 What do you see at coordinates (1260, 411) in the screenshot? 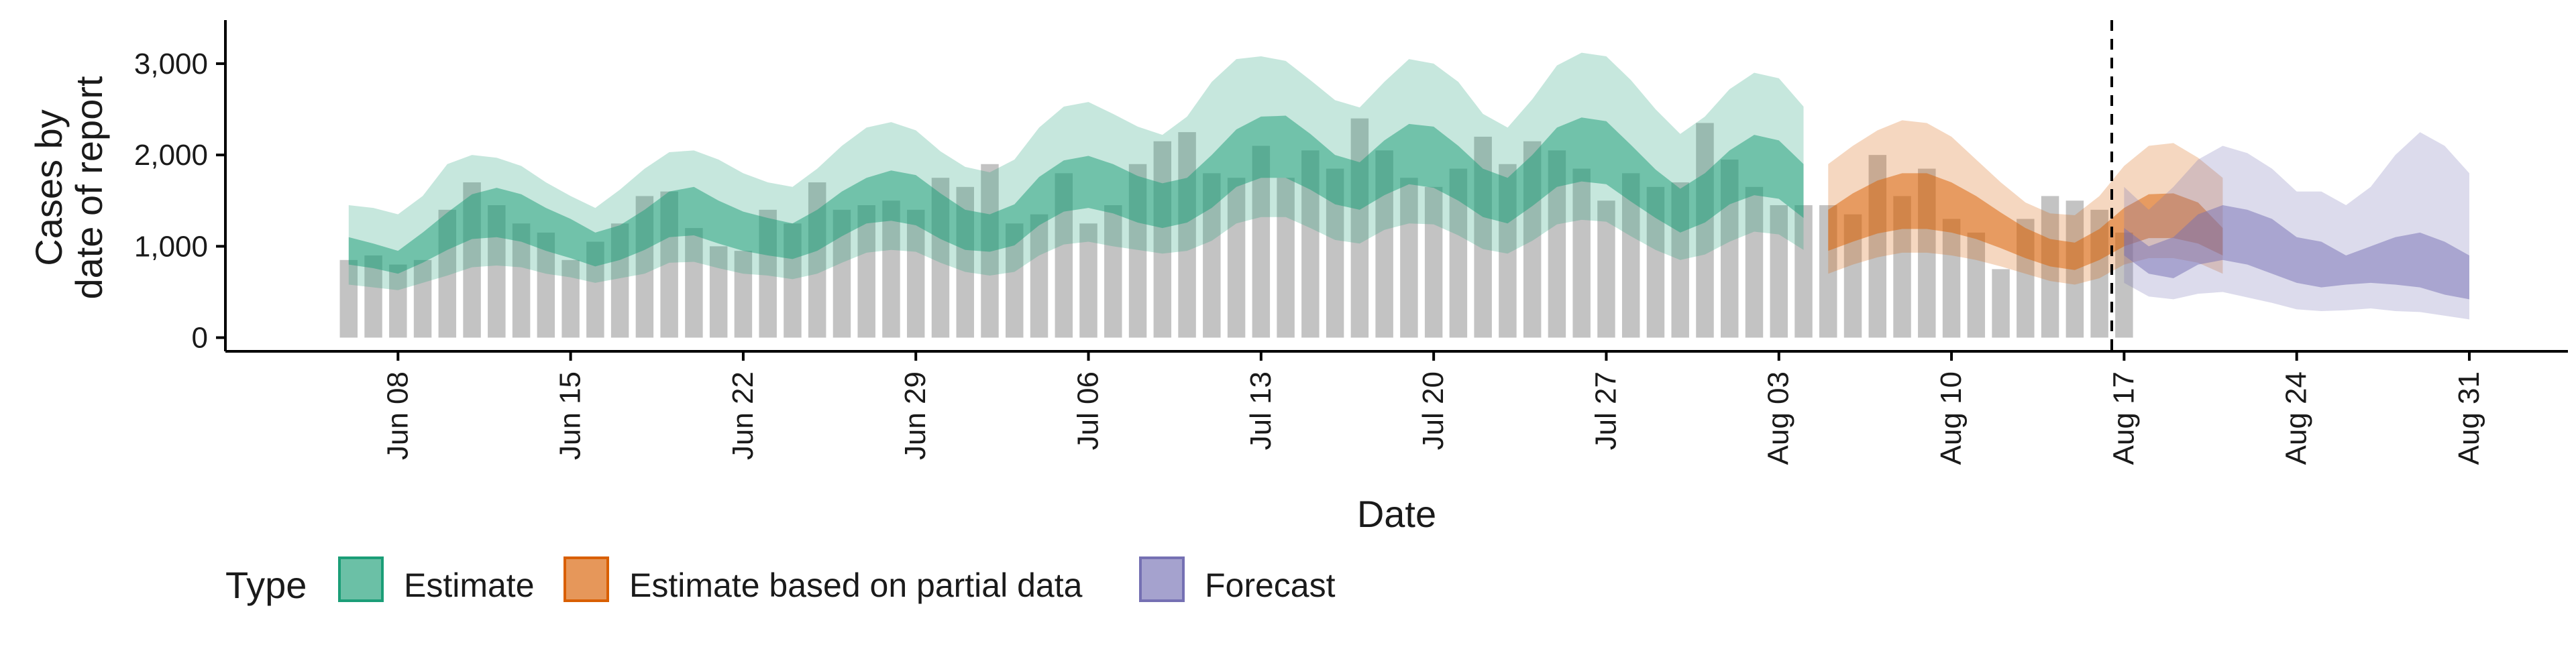
I see `x-tick-label: Jul 13` at bounding box center [1260, 411].